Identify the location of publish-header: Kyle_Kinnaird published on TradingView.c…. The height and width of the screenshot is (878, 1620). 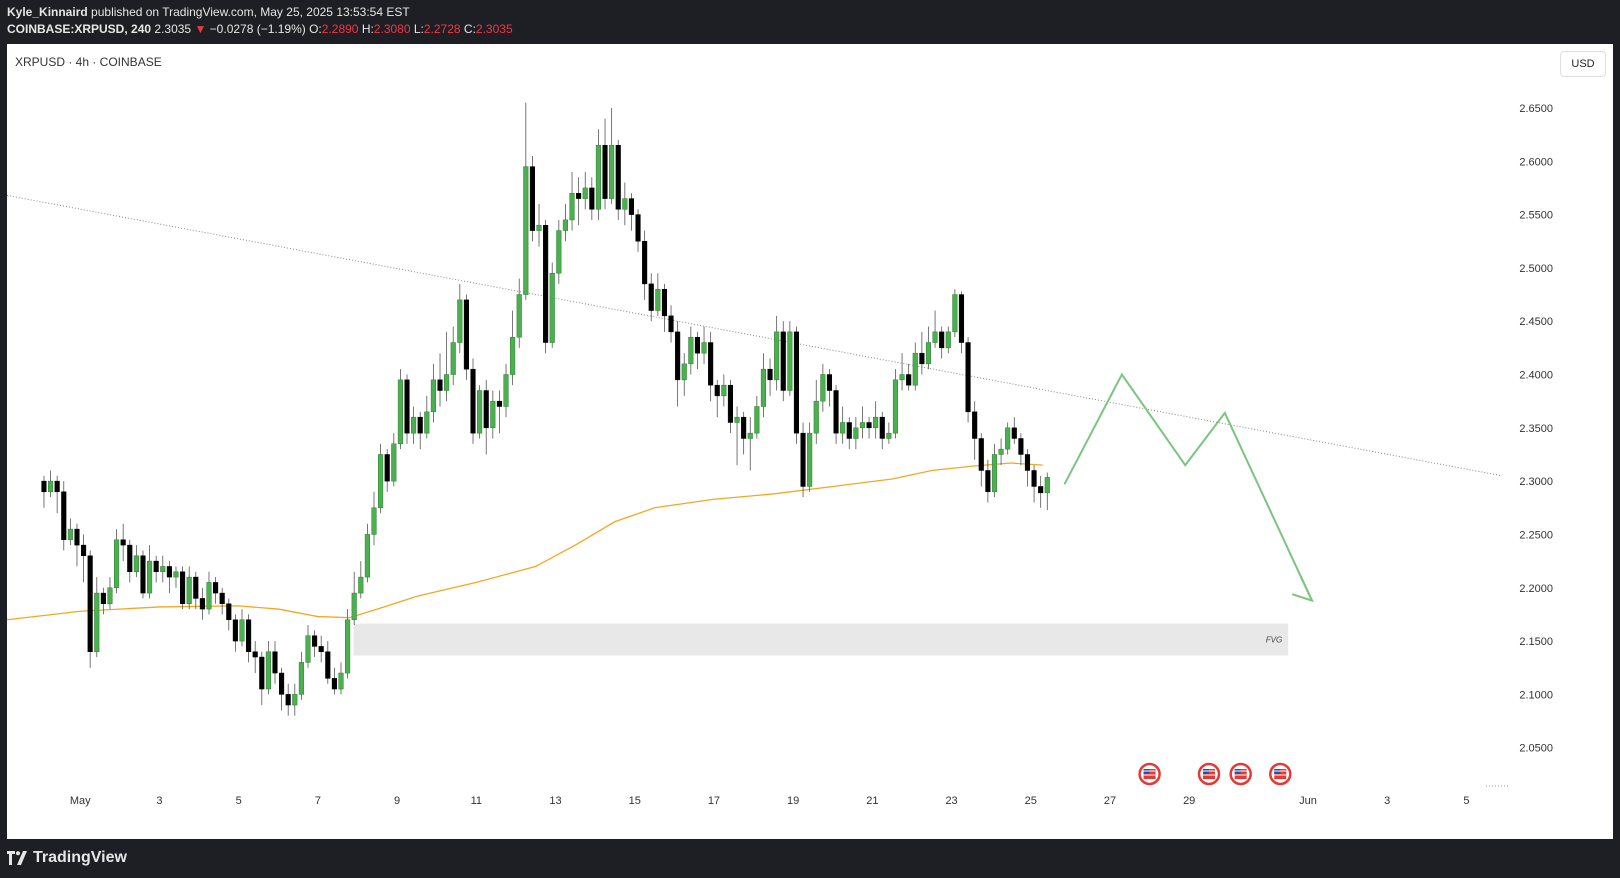
(810, 22).